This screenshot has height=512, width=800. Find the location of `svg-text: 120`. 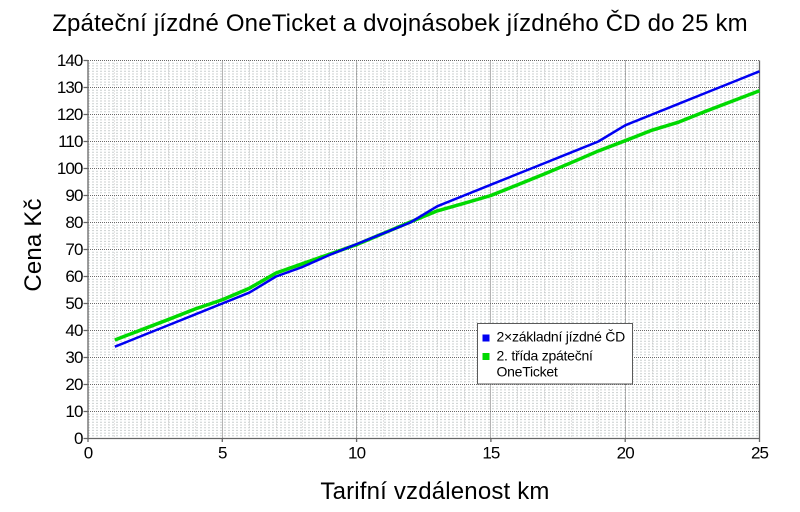

svg-text: 120 is located at coordinates (70, 114).